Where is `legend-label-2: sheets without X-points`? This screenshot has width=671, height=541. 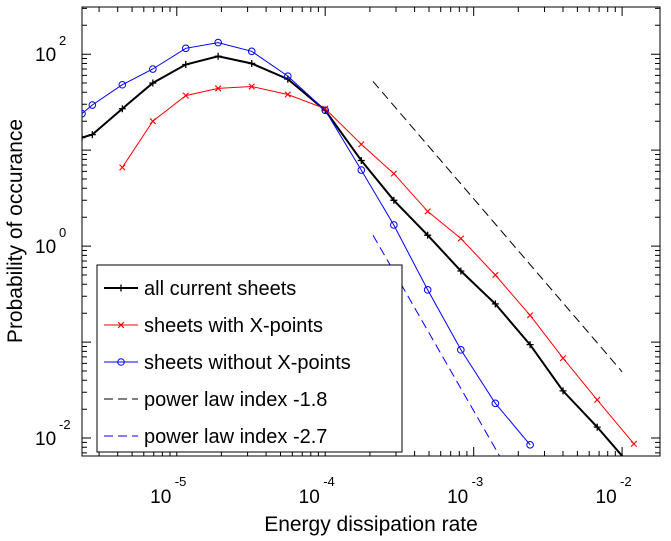 legend-label-2: sheets without X-points is located at coordinates (247, 363).